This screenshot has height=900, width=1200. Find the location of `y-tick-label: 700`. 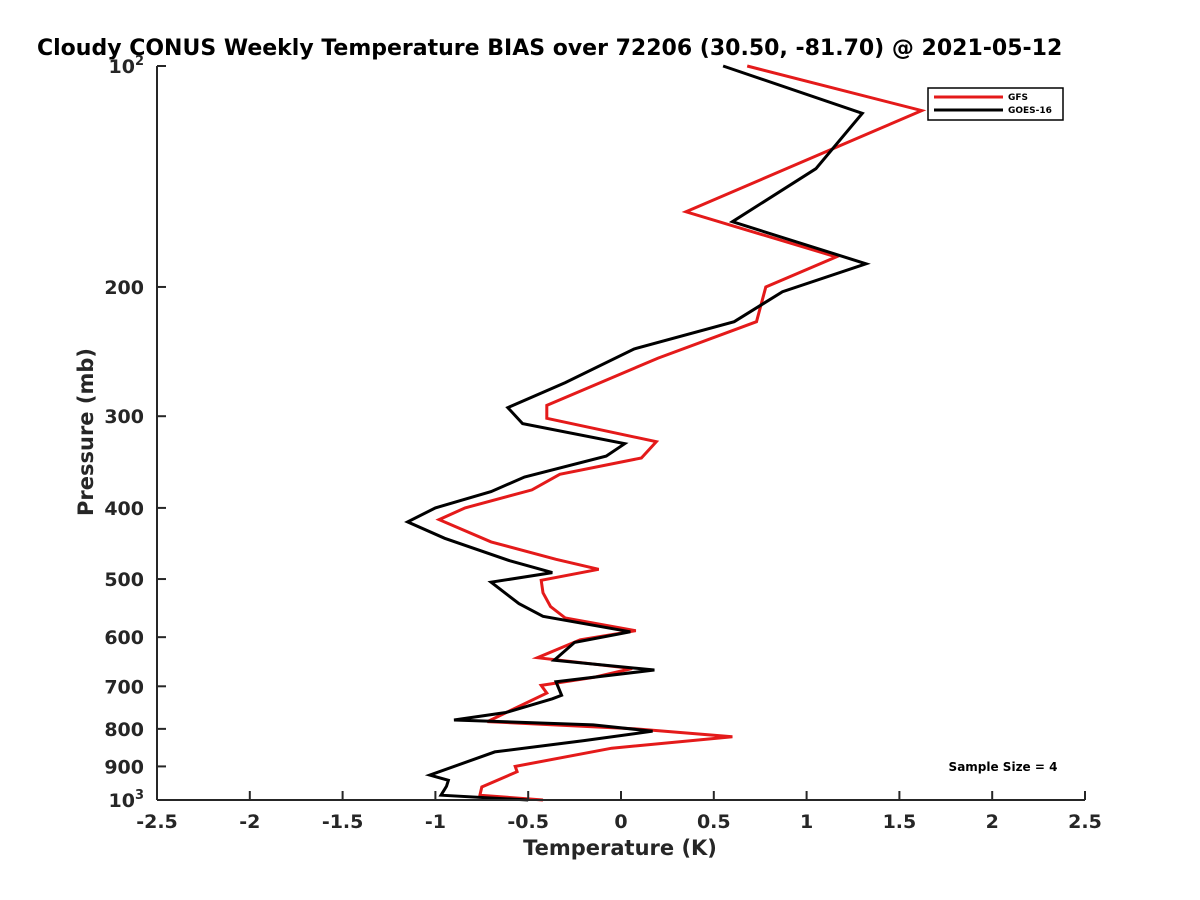

y-tick-label: 700 is located at coordinates (124, 687).